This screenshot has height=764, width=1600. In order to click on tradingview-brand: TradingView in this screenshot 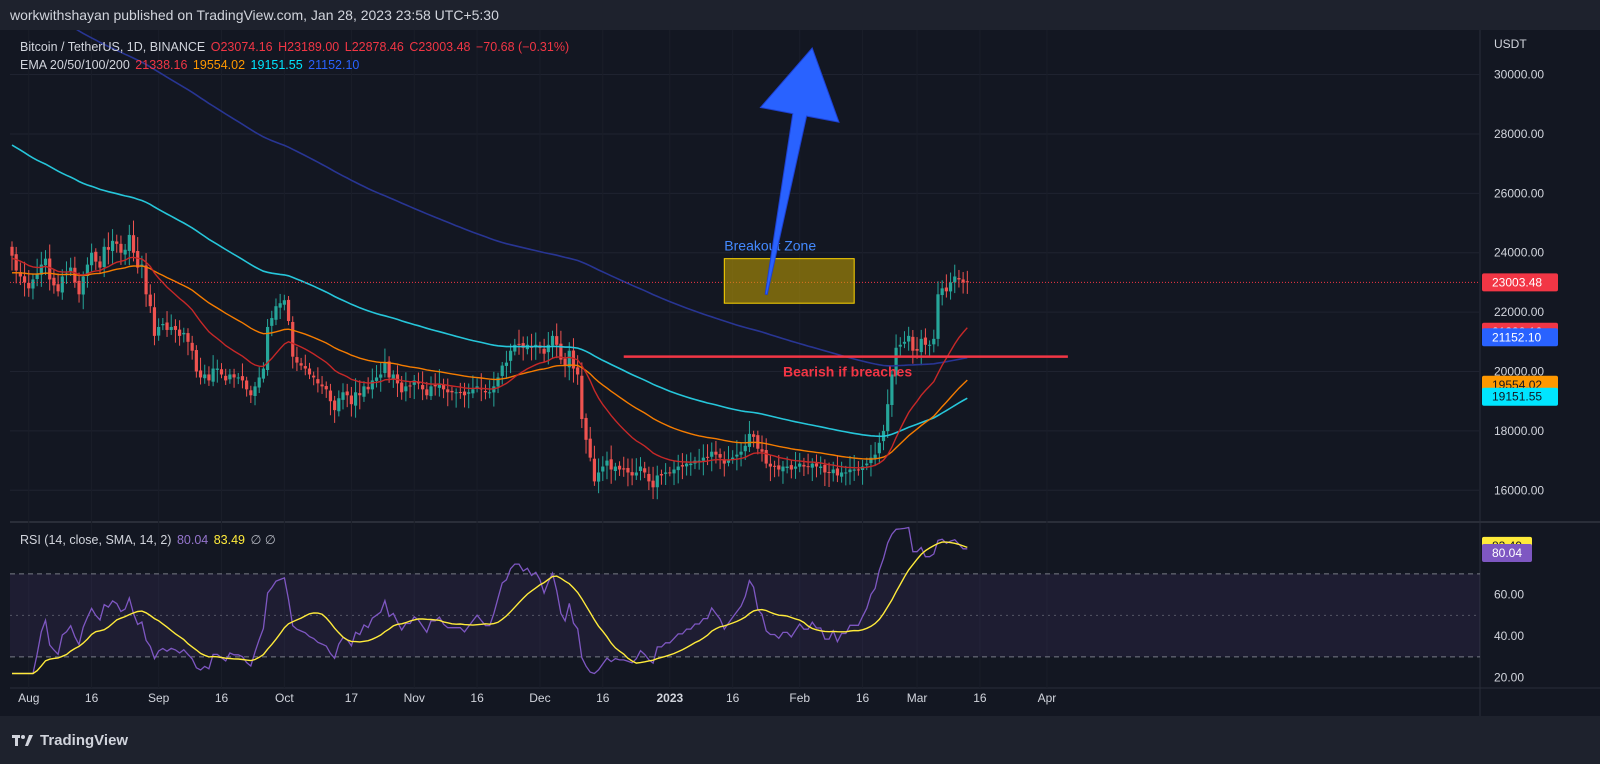, I will do `click(70, 740)`.